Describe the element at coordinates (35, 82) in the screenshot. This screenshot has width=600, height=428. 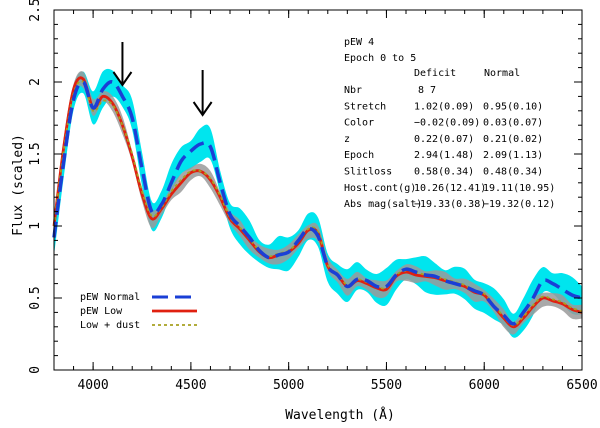
I see `y-tick-label: 2` at that location.